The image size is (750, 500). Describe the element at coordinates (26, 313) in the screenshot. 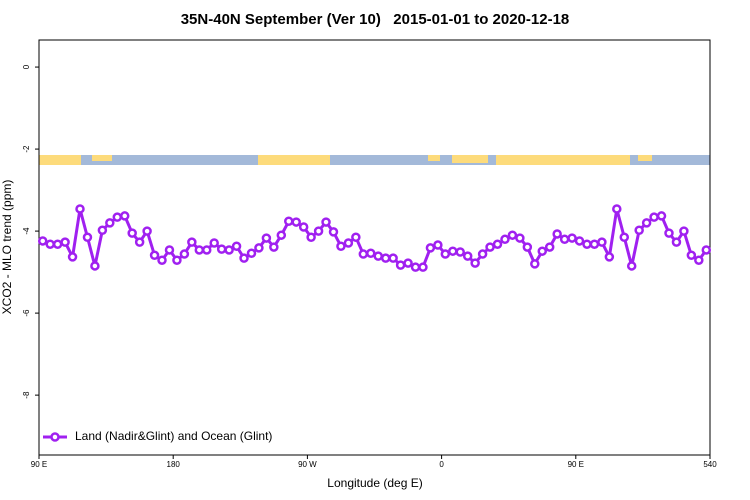

I see `y-tick-label: -6` at that location.